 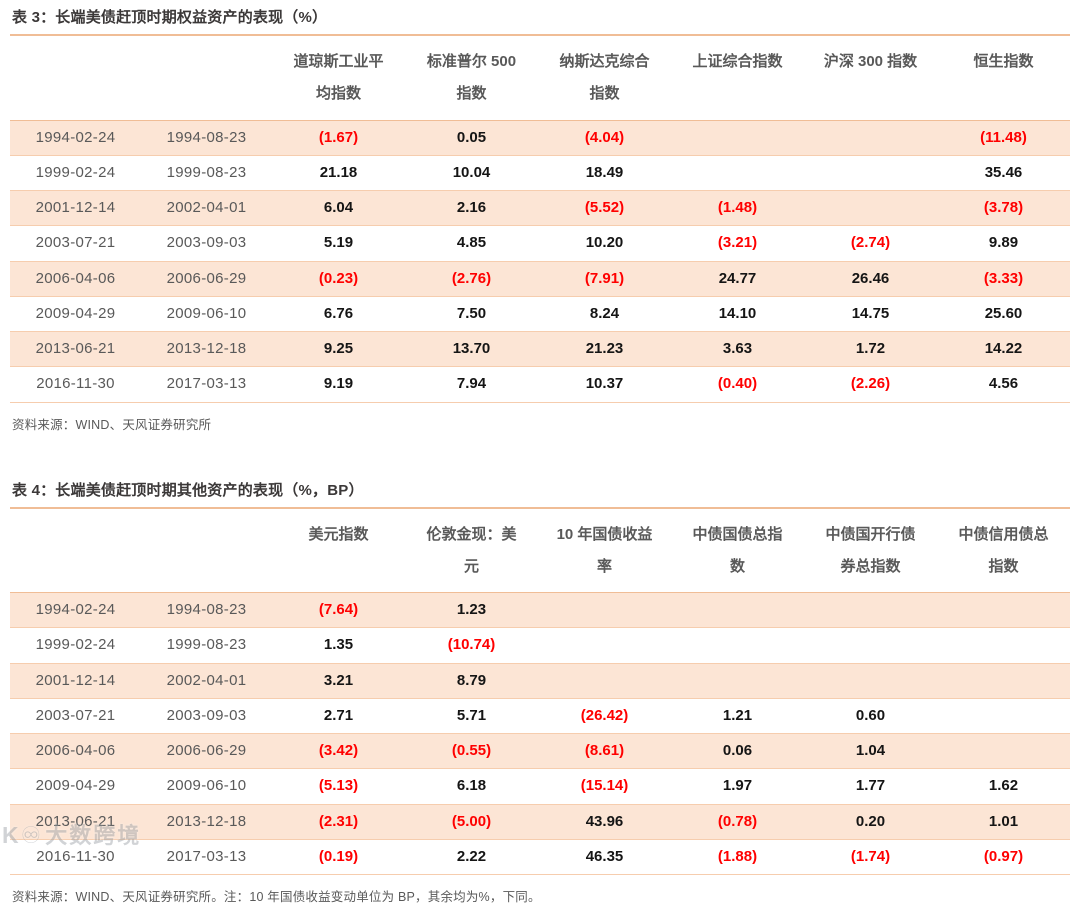 I want to click on table3-header-col-0: 道琼斯工业平均指数, so click(x=338, y=77).